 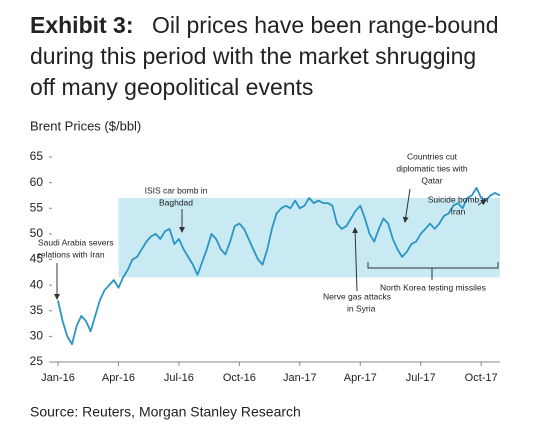 What do you see at coordinates (37, 233) in the screenshot?
I see `y-tick-label: 50` at bounding box center [37, 233].